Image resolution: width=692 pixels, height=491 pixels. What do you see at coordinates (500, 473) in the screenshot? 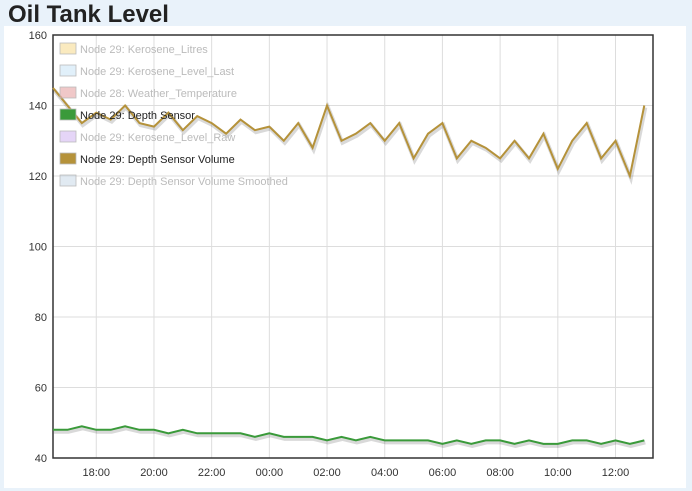
I see `x-tick-label: 08:00` at bounding box center [500, 473].